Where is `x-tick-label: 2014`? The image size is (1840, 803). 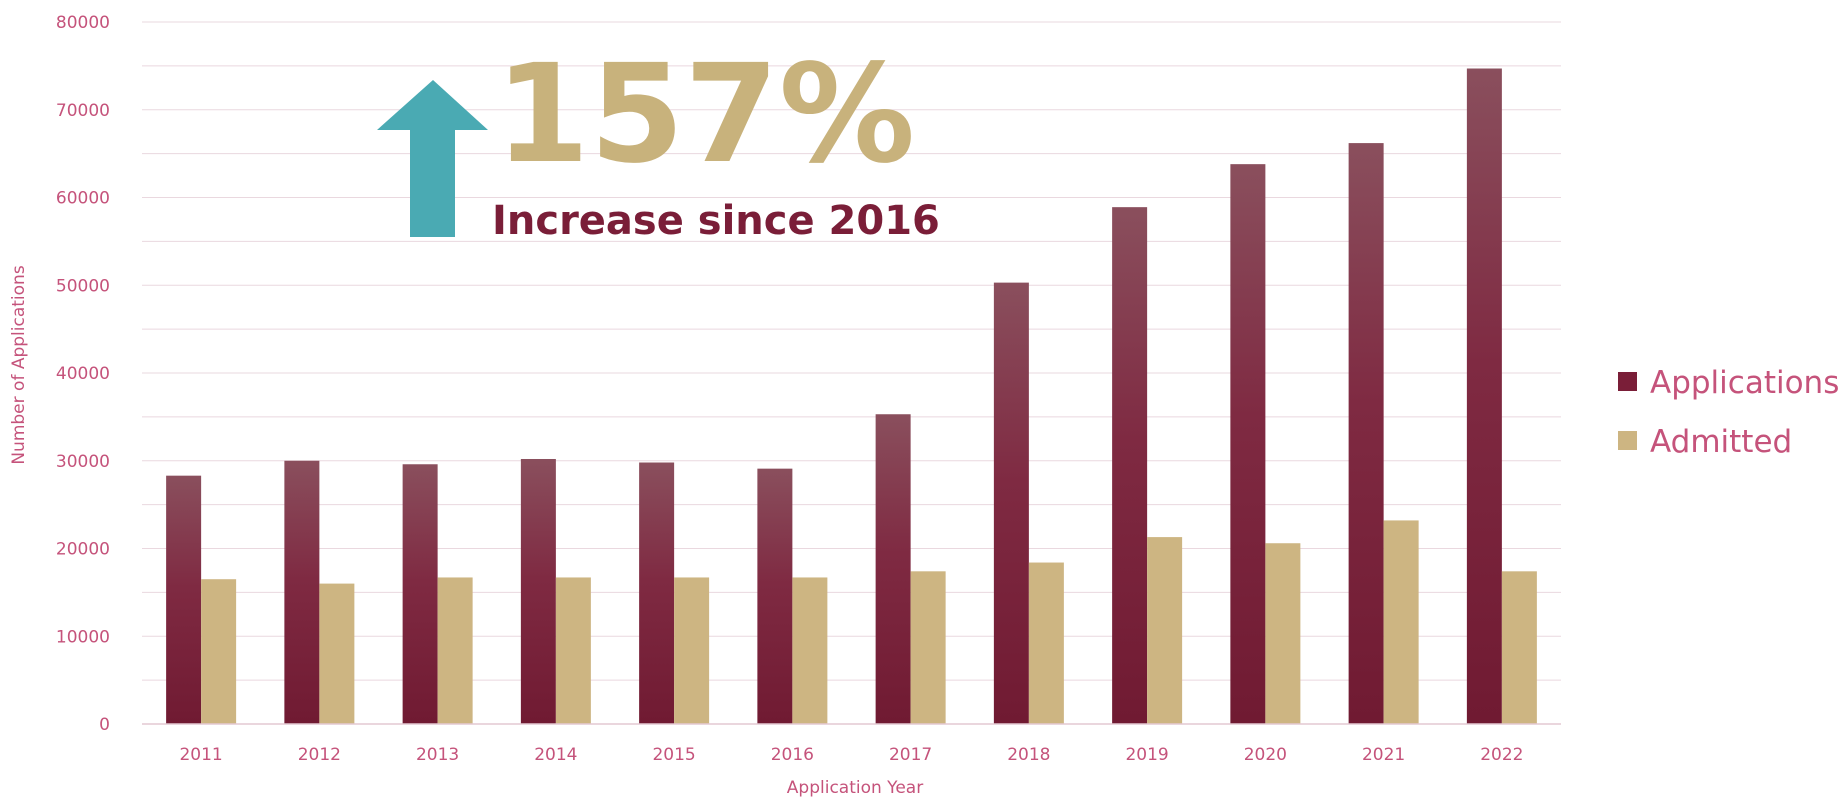
x-tick-label: 2014 is located at coordinates (555, 755).